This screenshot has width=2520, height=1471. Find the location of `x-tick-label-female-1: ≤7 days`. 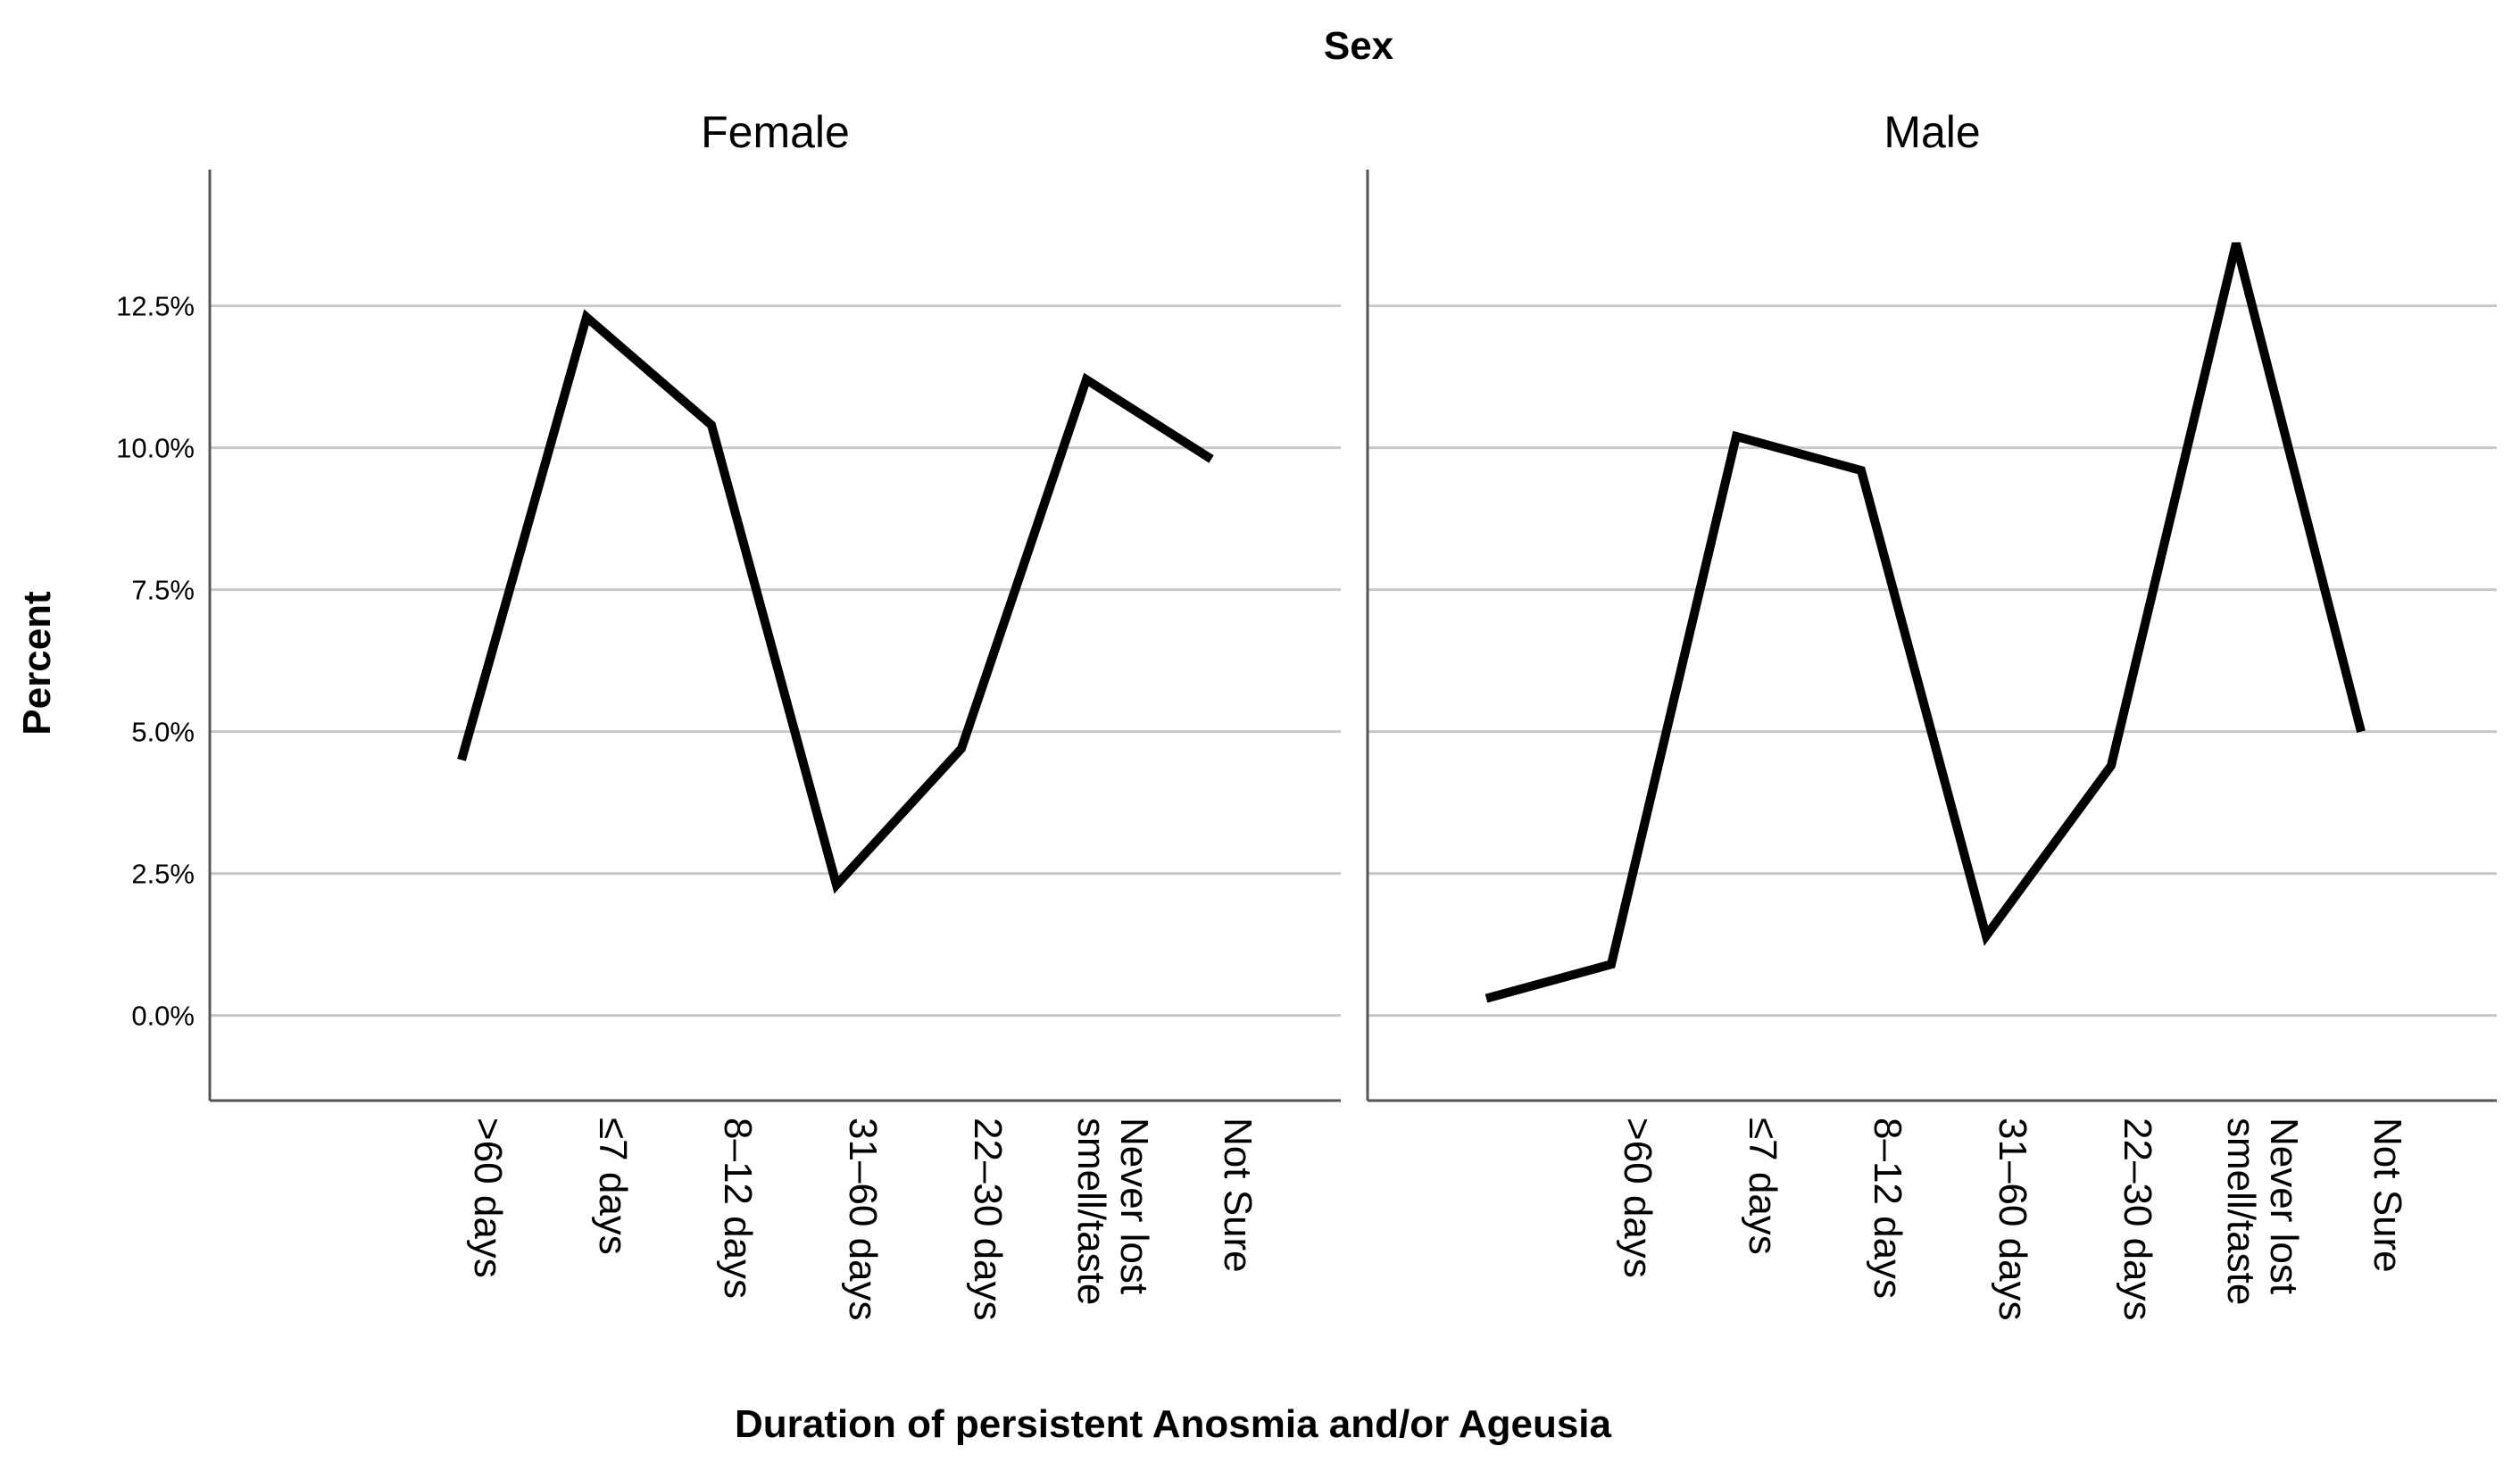

x-tick-label-female-1: ≤7 days is located at coordinates (613, 1186).